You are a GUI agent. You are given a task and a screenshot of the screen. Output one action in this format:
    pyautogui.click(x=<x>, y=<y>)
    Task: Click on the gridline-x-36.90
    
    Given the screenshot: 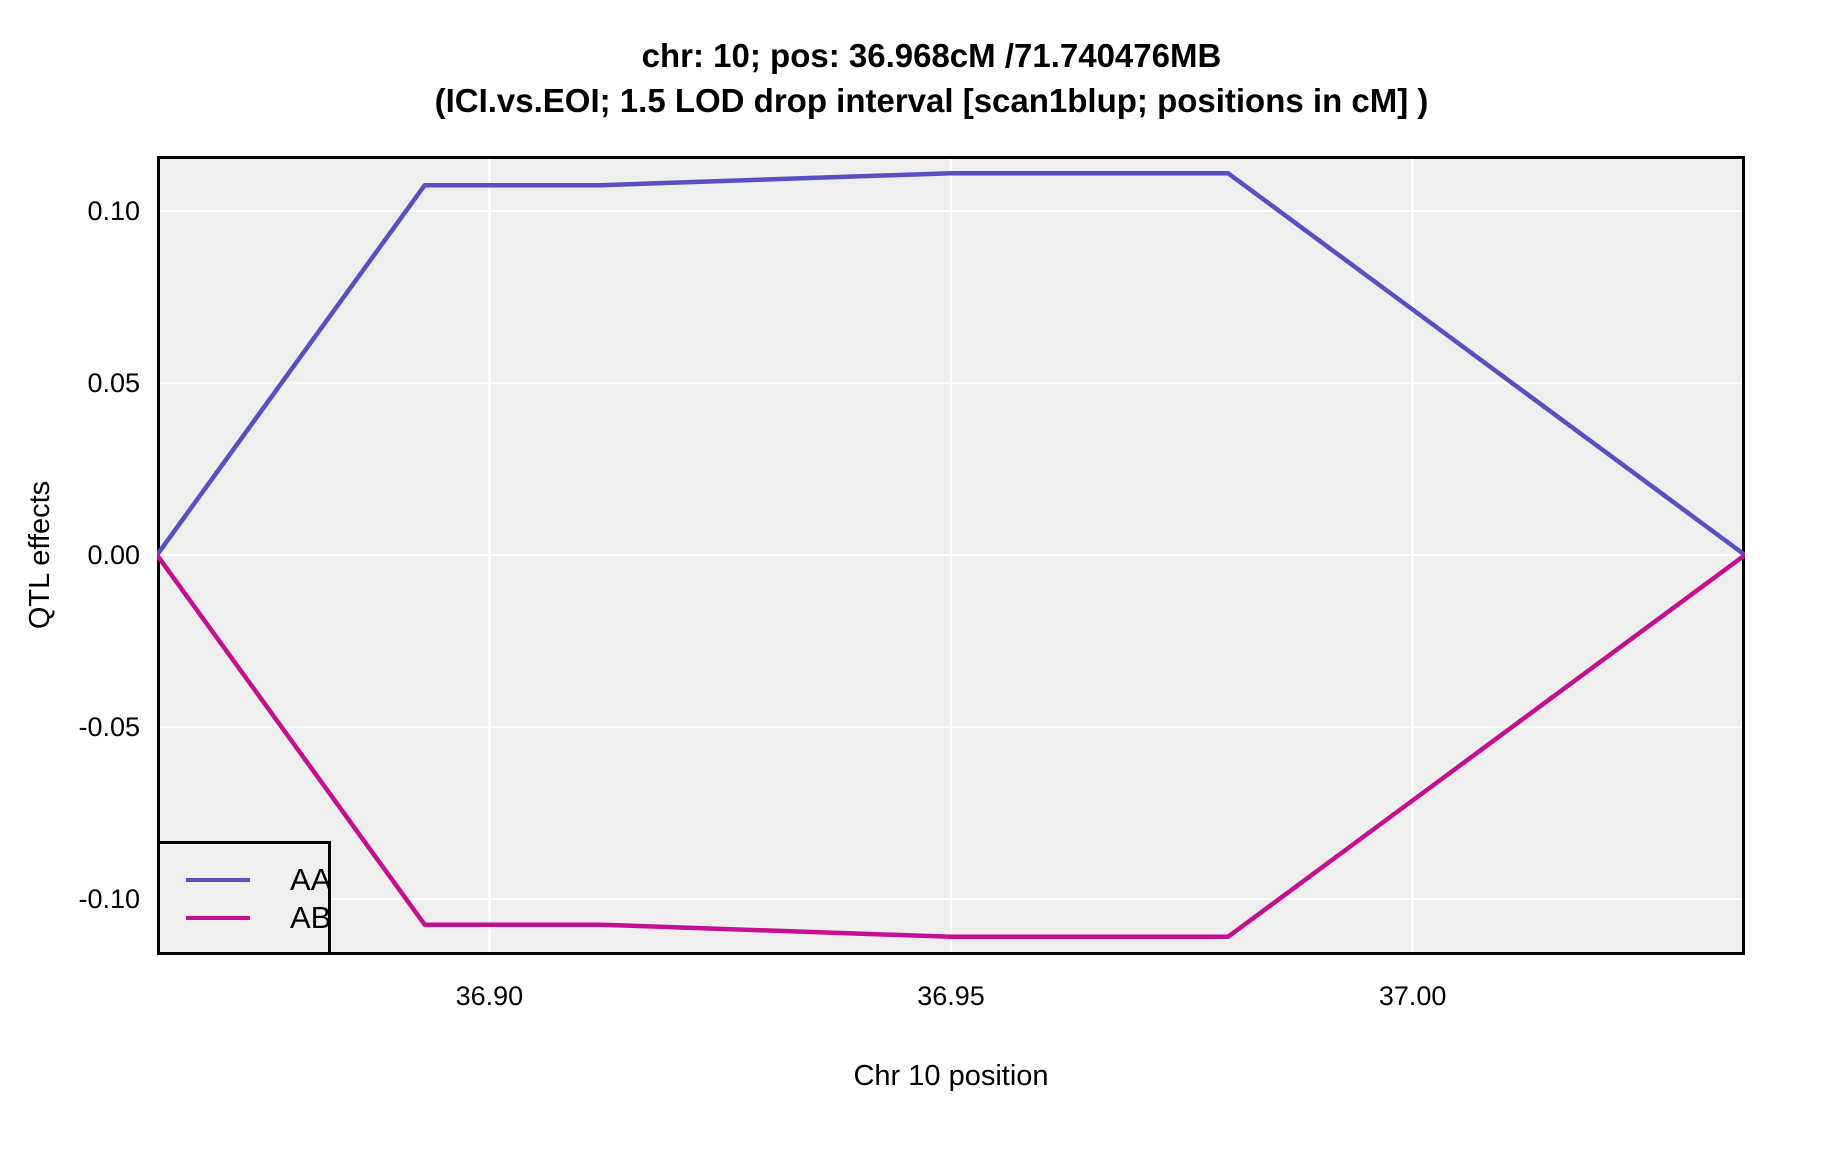 What is the action you would take?
    pyautogui.click(x=489, y=555)
    